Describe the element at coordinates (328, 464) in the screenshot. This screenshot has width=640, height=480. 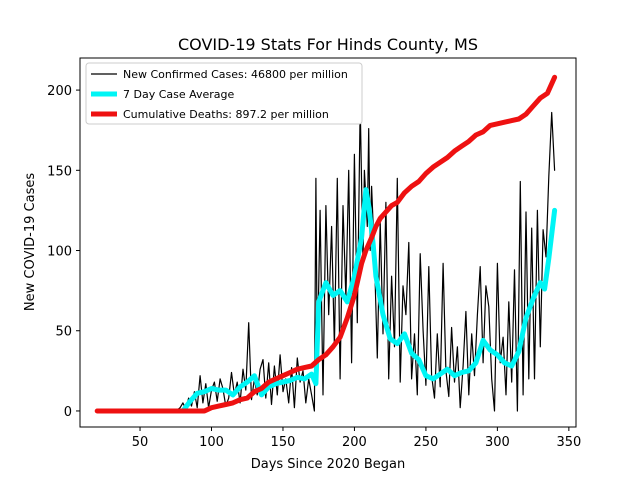
I see `x-axis-title: Days Since 2020 Began` at that location.